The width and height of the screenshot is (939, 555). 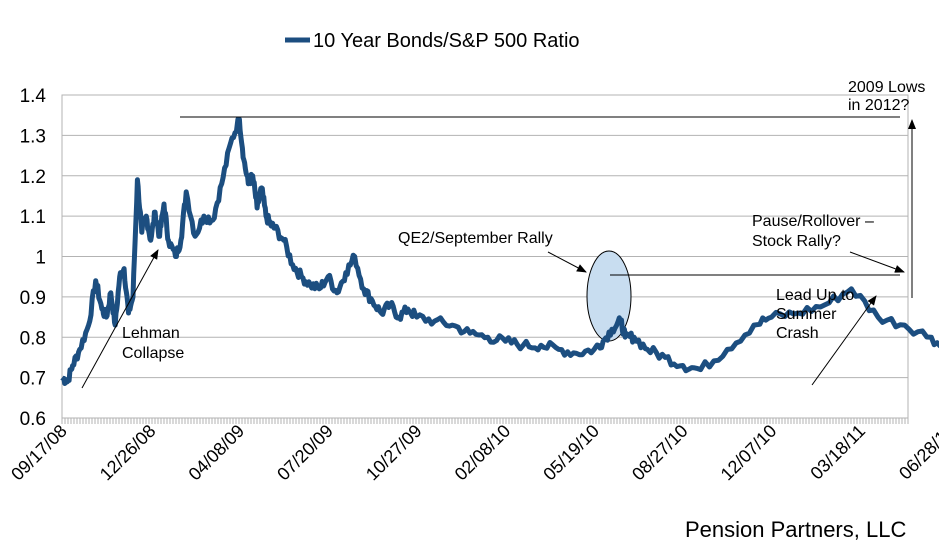 I want to click on y-tick-label: 0.7, so click(x=33, y=379).